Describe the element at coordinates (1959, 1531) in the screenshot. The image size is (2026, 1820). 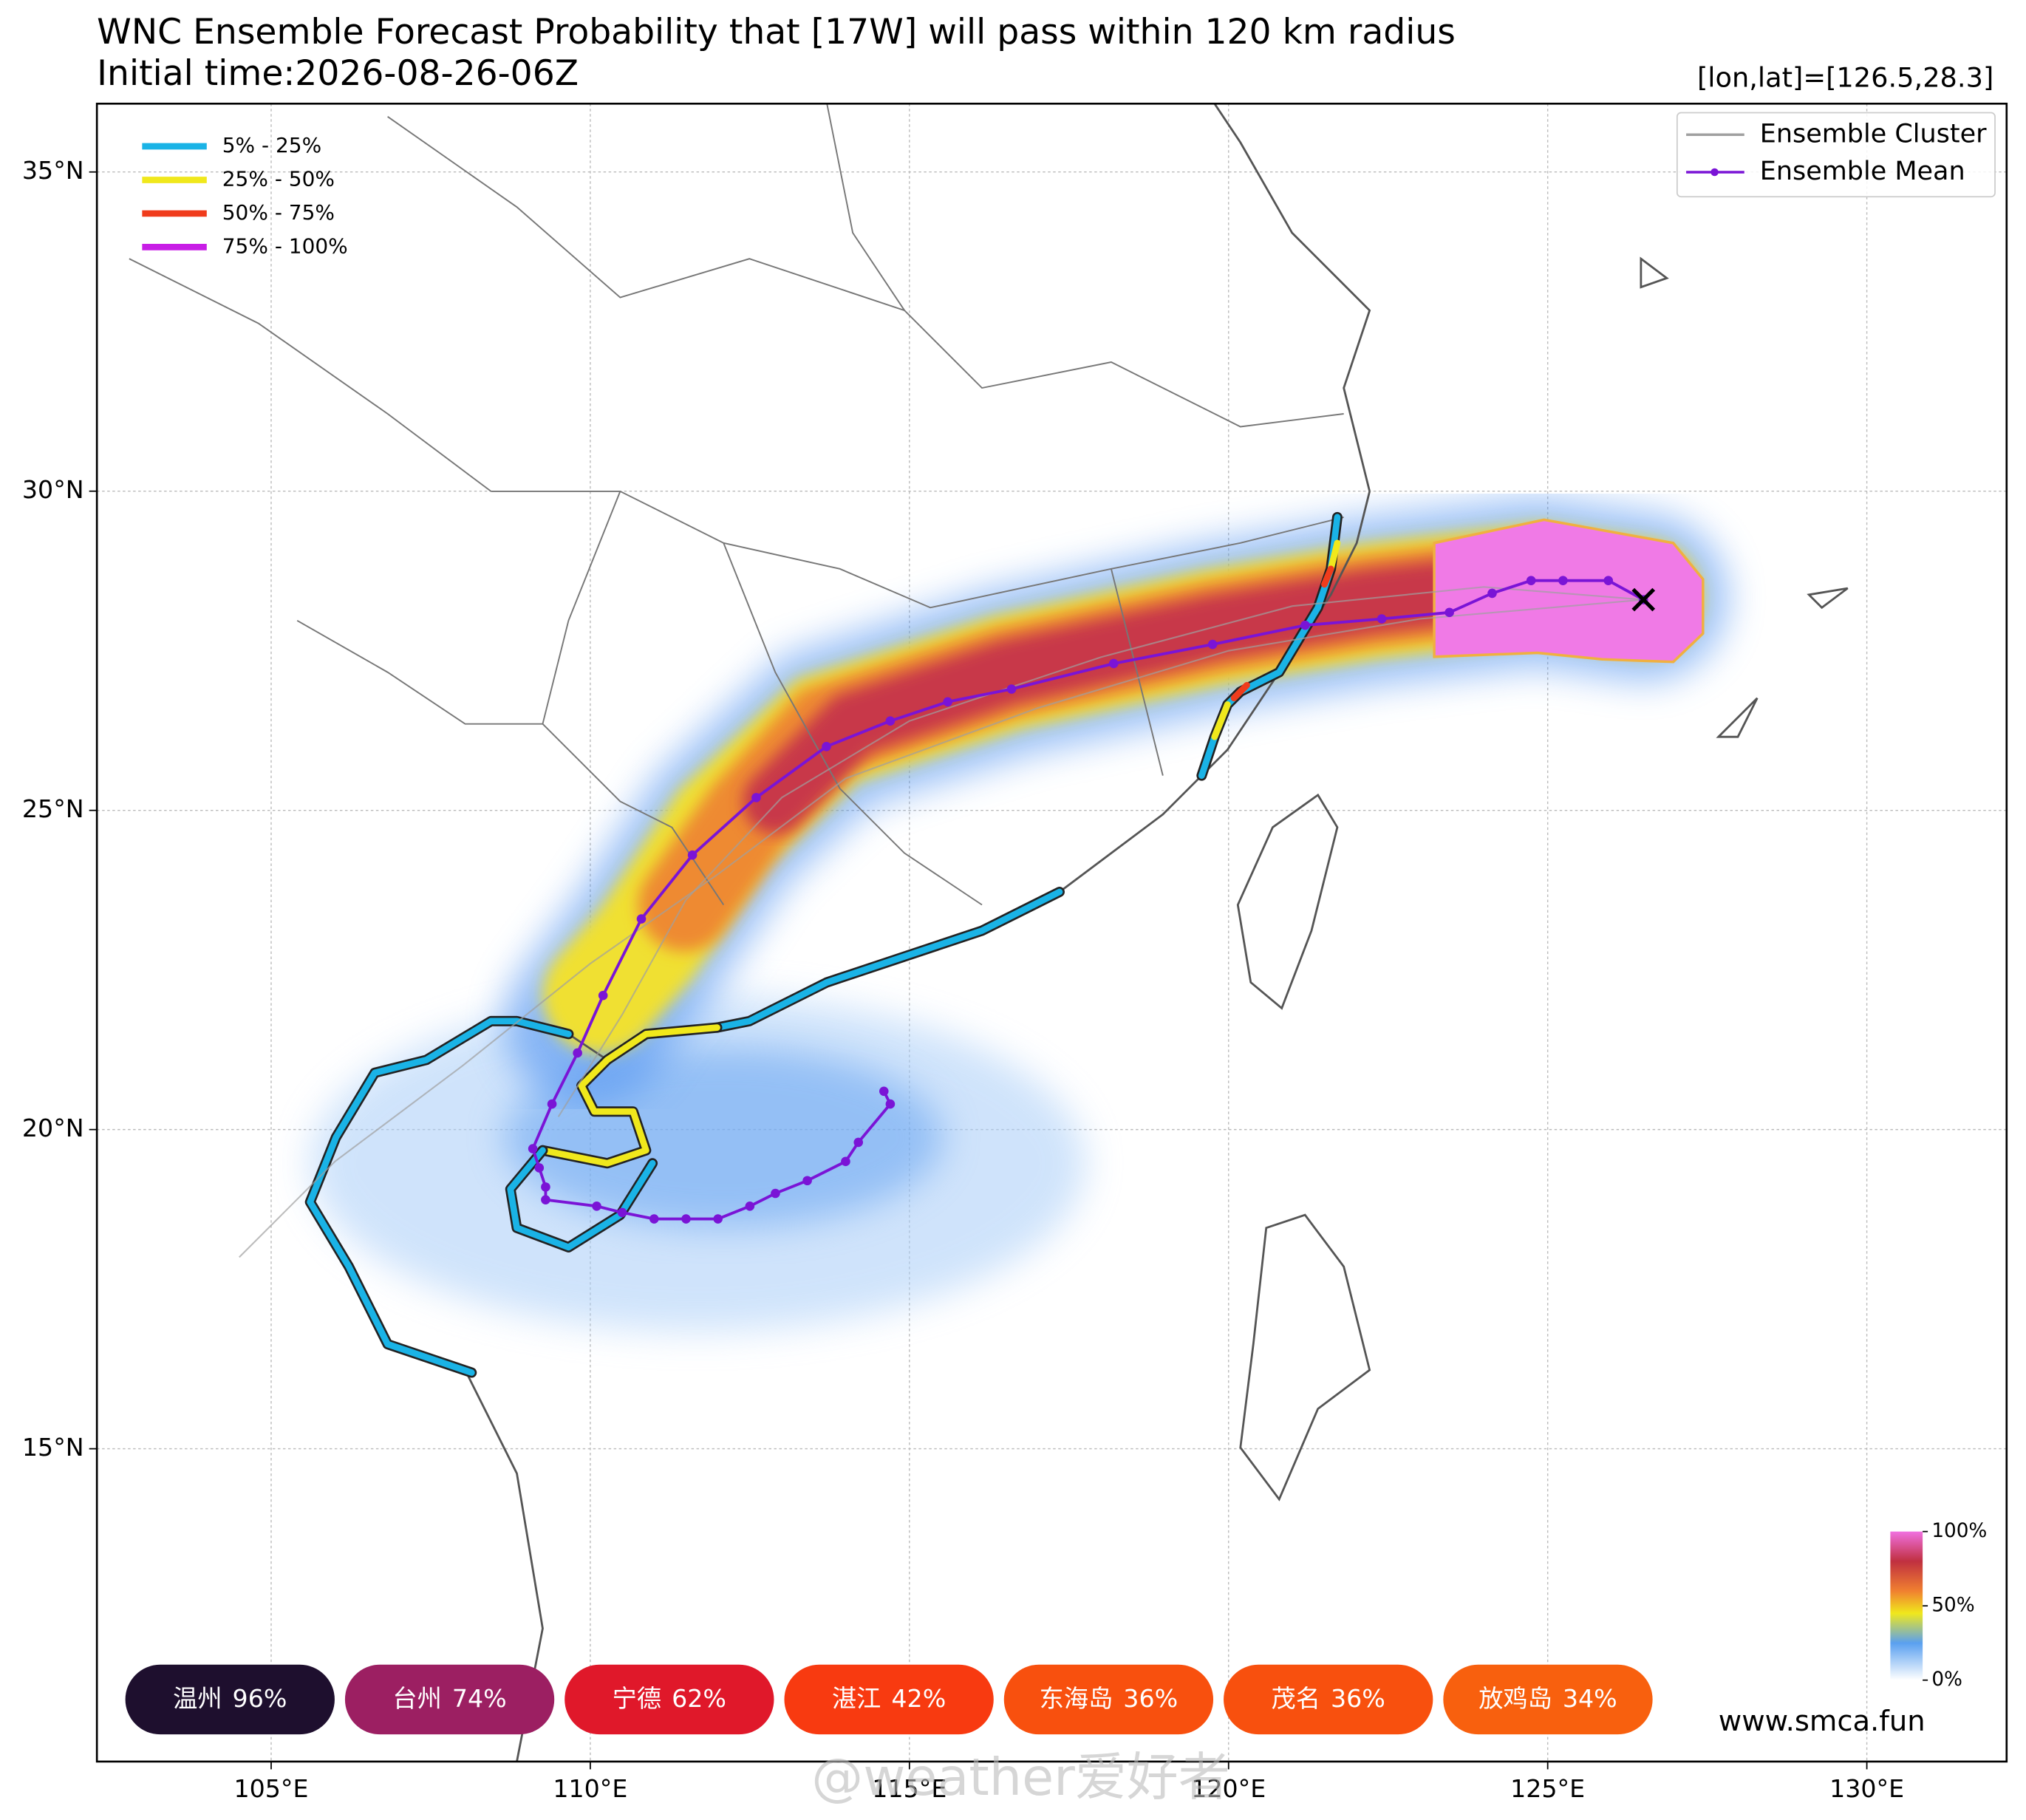
I see `colorbar-label: 100%` at that location.